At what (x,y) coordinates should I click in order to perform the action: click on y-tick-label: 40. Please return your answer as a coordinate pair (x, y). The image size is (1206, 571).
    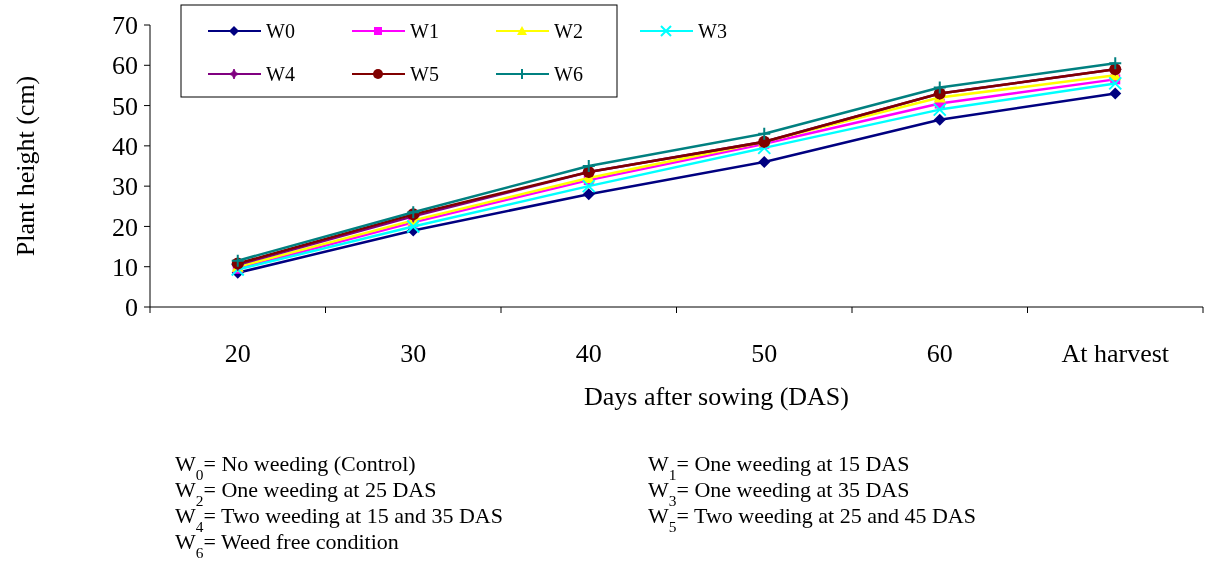
    Looking at the image, I should click on (125, 146).